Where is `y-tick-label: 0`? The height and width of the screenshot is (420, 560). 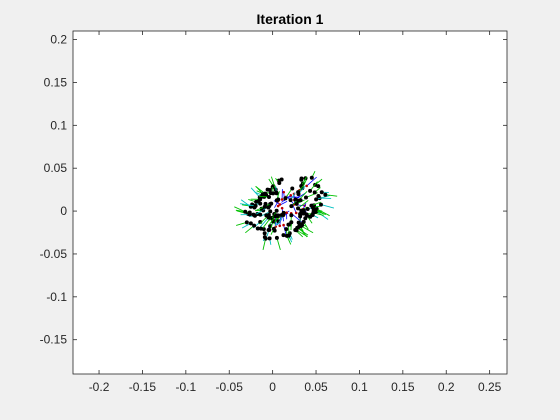
y-tick-label: 0 is located at coordinates (63, 211).